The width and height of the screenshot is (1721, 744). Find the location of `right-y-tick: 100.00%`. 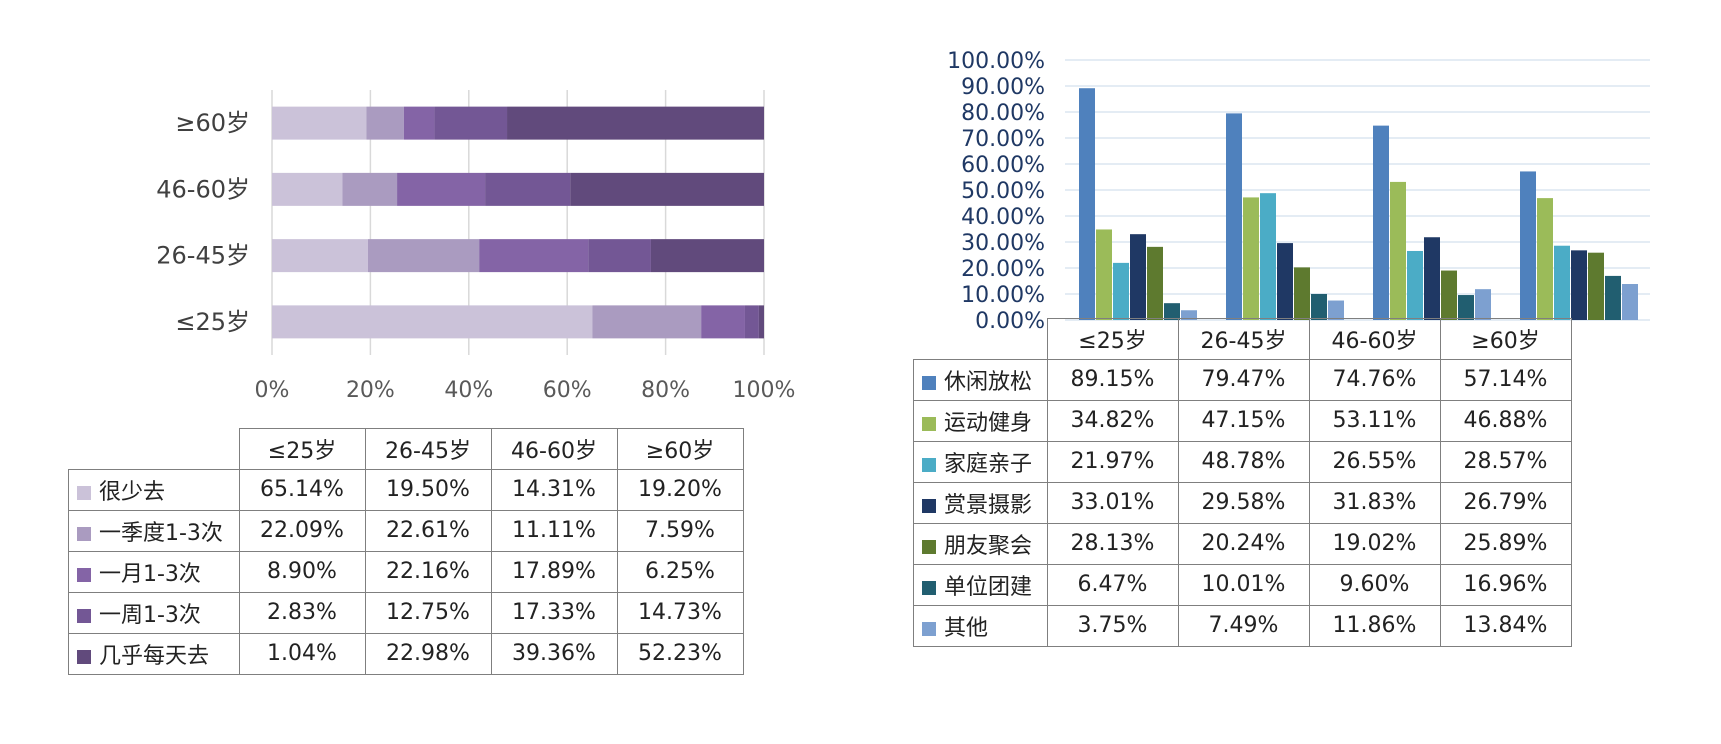

right-y-tick: 100.00% is located at coordinates (996, 61).